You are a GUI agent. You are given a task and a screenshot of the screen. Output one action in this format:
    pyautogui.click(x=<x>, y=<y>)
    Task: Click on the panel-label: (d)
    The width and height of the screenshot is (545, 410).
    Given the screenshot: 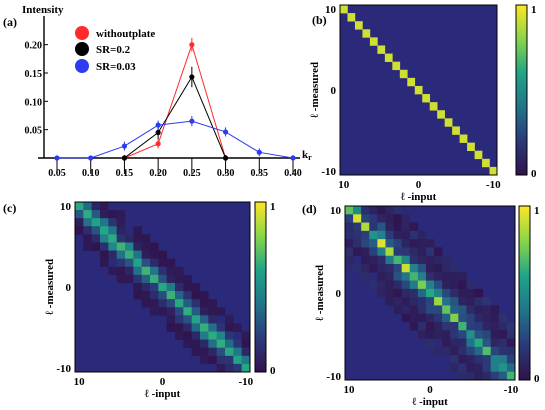 What is the action you would take?
    pyautogui.click(x=309, y=209)
    